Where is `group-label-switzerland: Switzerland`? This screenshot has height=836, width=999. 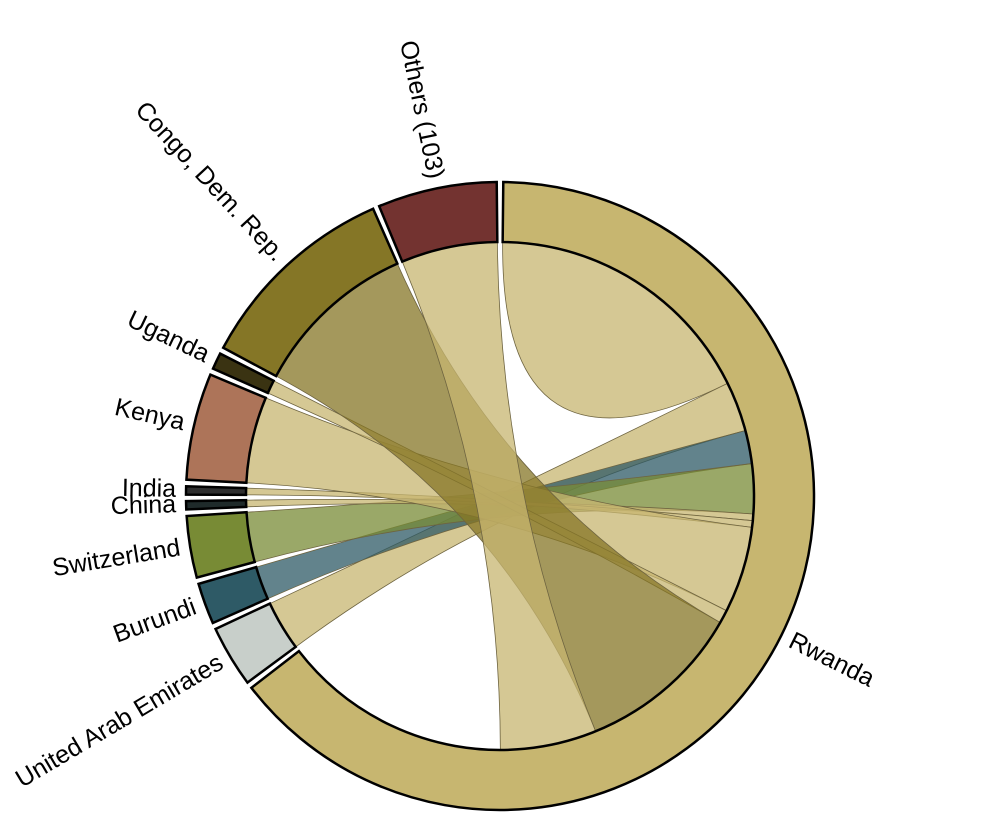 group-label-switzerland: Switzerland is located at coordinates (116, 558).